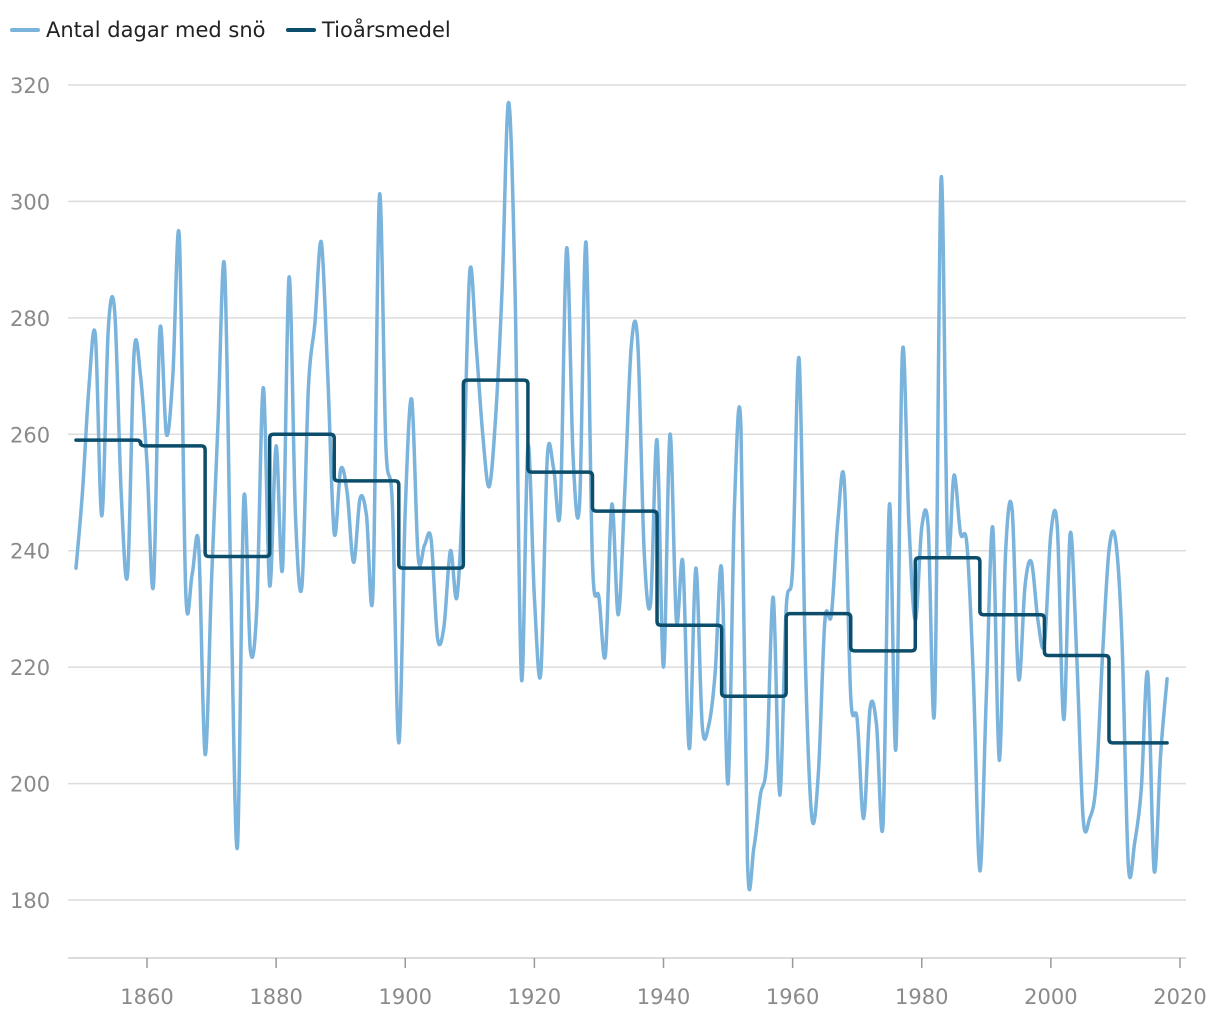  I want to click on legend-label-snow-days: Antal dagar med snö, so click(155, 30).